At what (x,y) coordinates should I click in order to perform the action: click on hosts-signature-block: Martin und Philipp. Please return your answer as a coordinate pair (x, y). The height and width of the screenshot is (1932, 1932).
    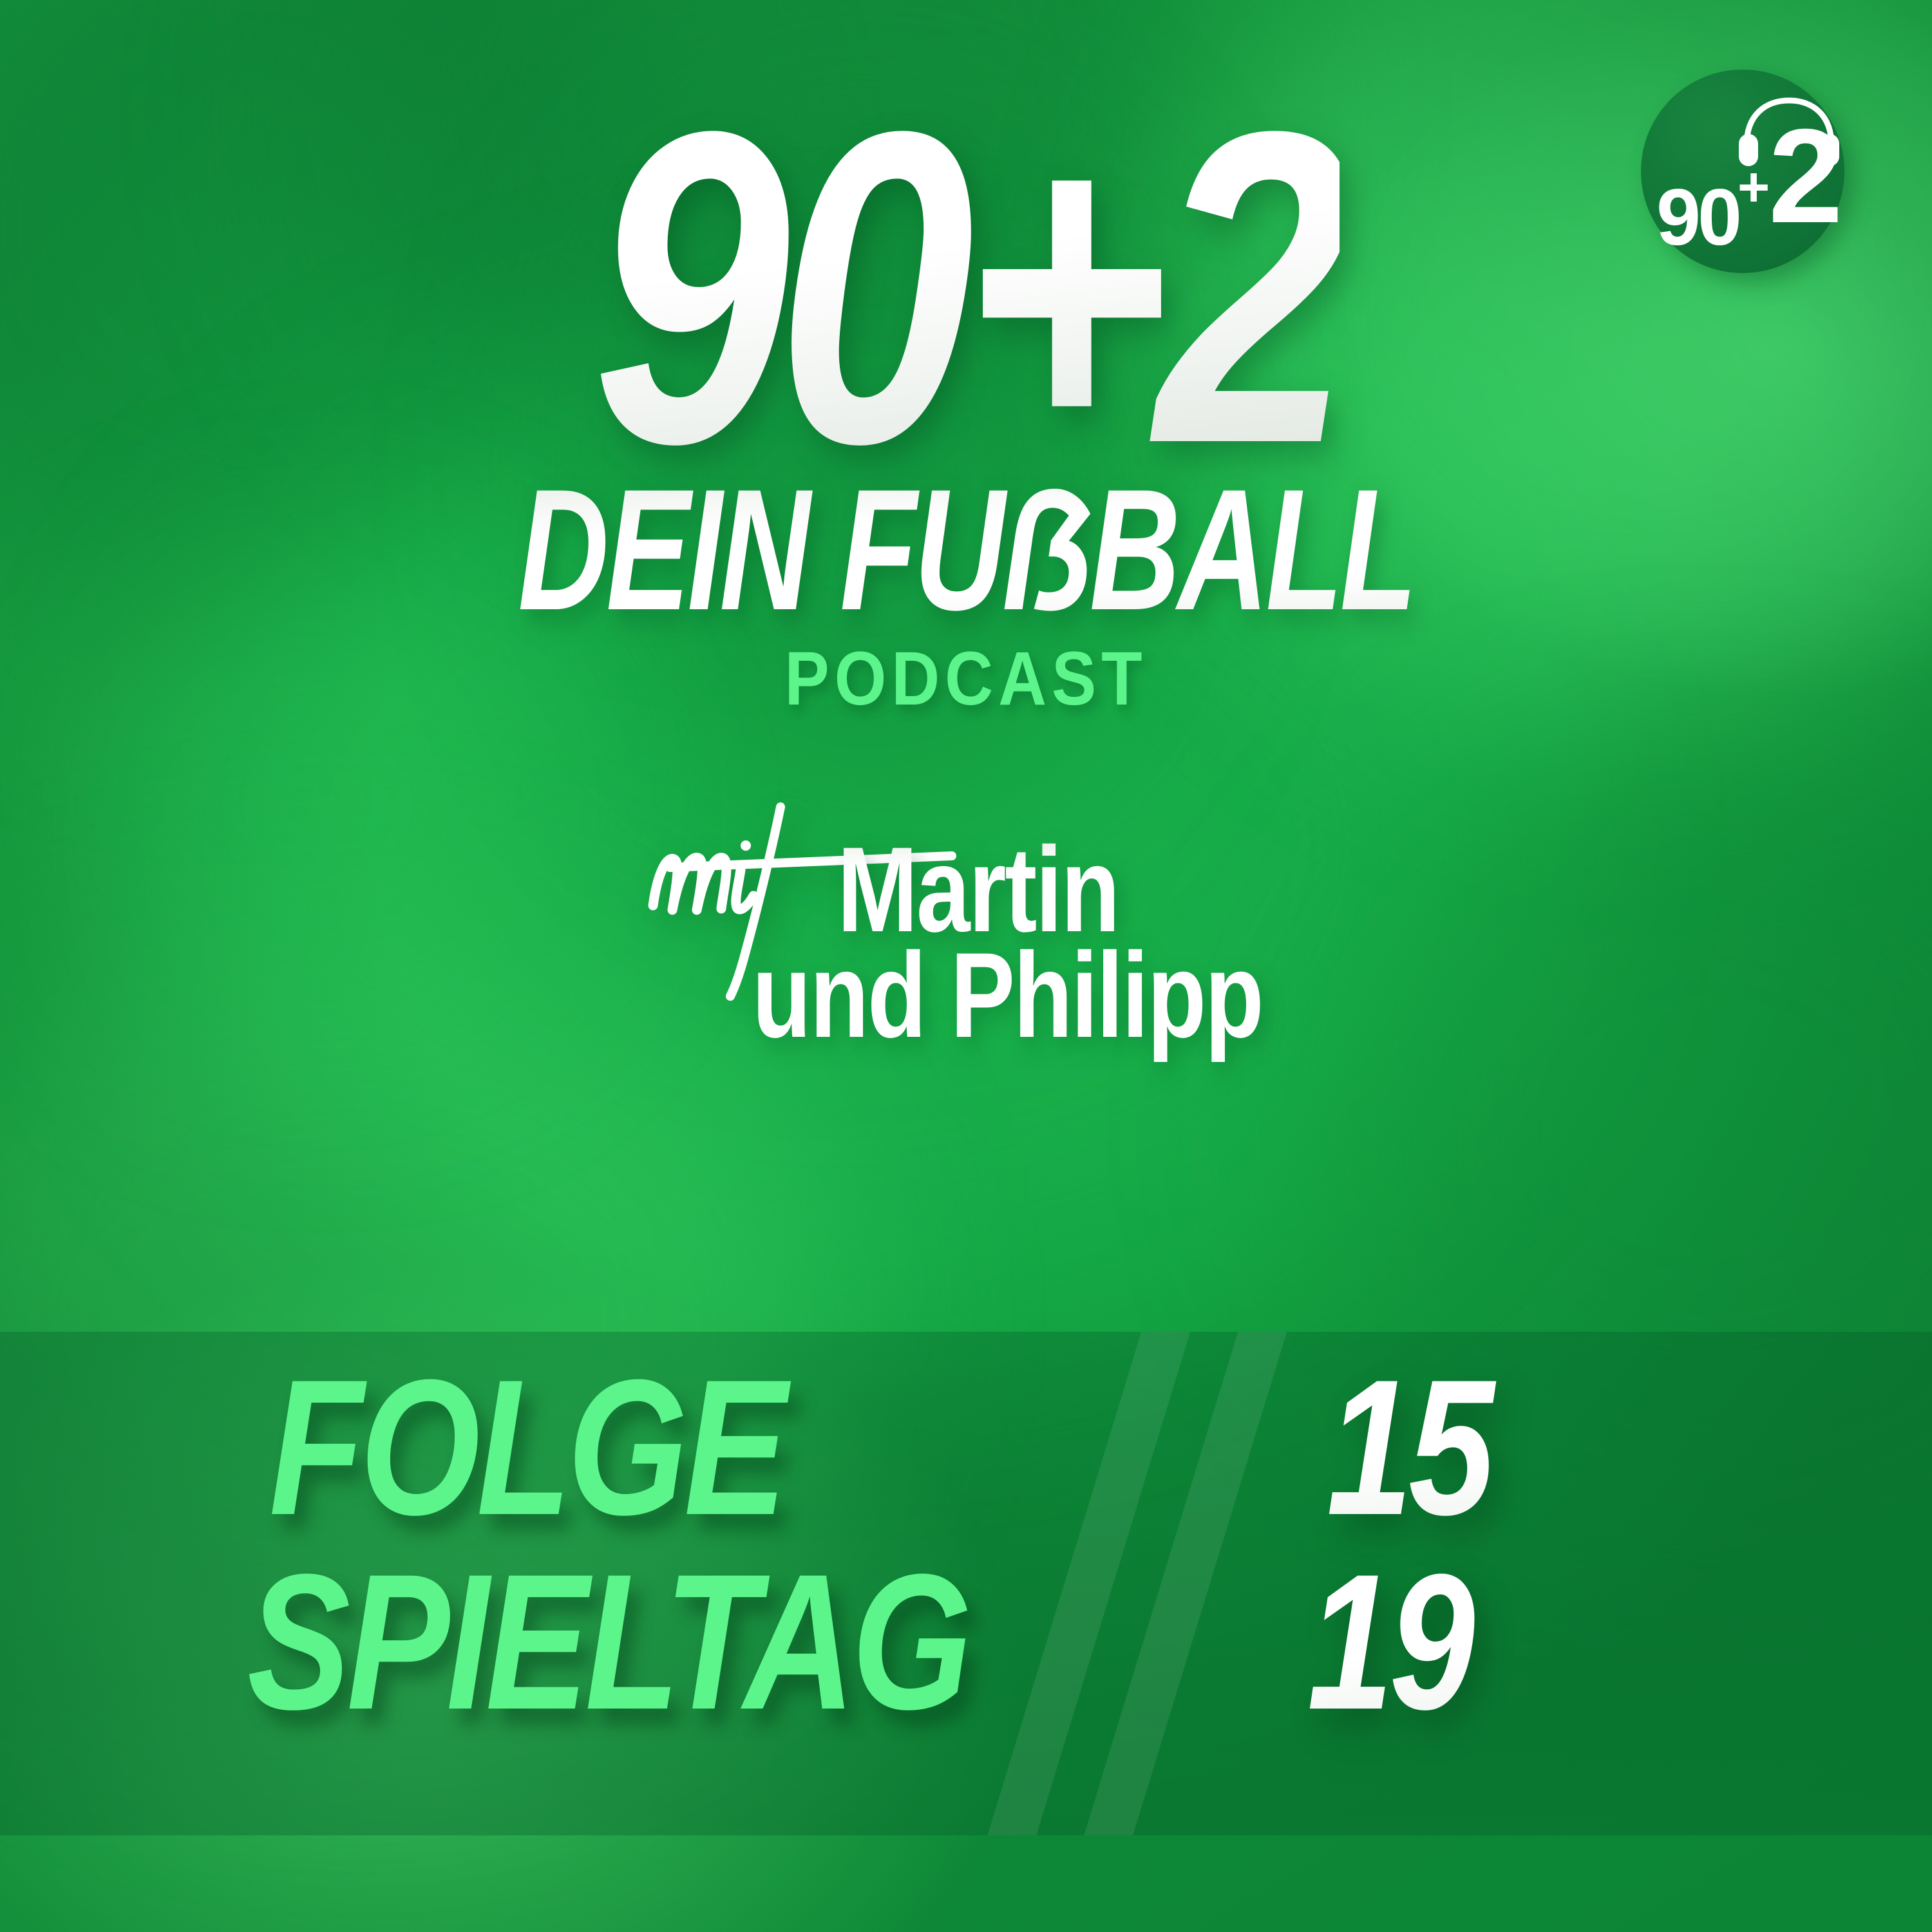
    Looking at the image, I should click on (966, 917).